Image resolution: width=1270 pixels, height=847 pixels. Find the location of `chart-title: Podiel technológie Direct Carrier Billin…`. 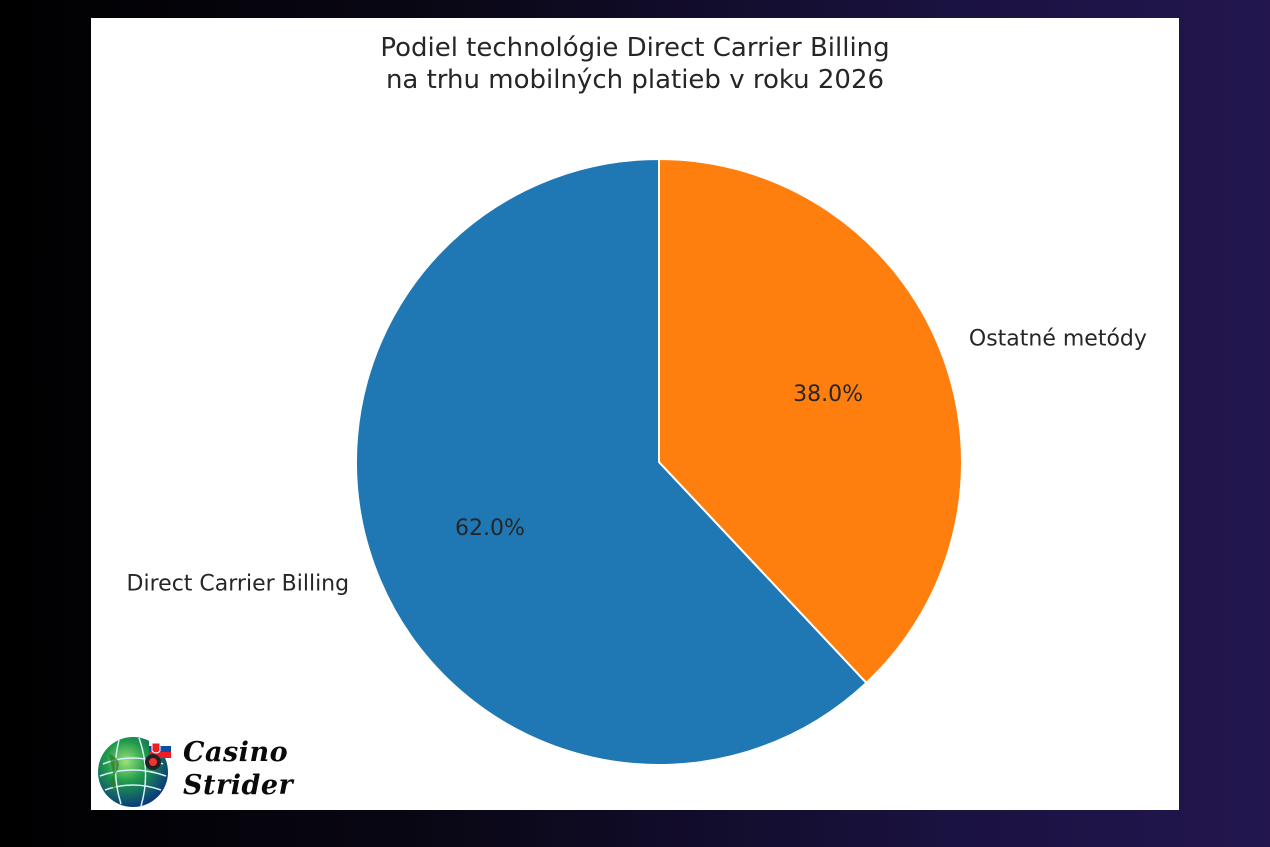

chart-title: Podiel technológie Direct Carrier Billin… is located at coordinates (635, 64).